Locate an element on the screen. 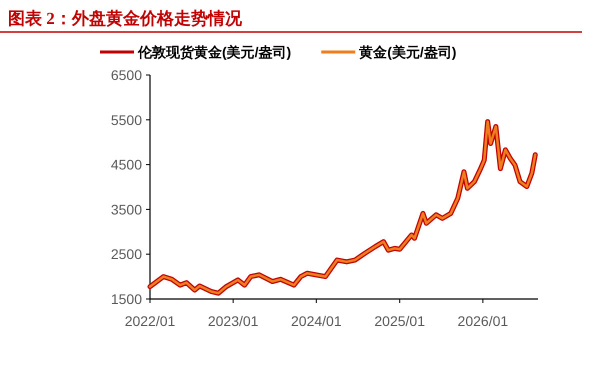  x-tick-label: 2023/01 is located at coordinates (233, 321).